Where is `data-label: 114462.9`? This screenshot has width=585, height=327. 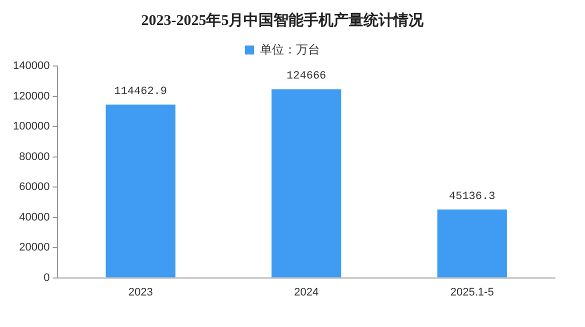
data-label: 114462.9 is located at coordinates (140, 92).